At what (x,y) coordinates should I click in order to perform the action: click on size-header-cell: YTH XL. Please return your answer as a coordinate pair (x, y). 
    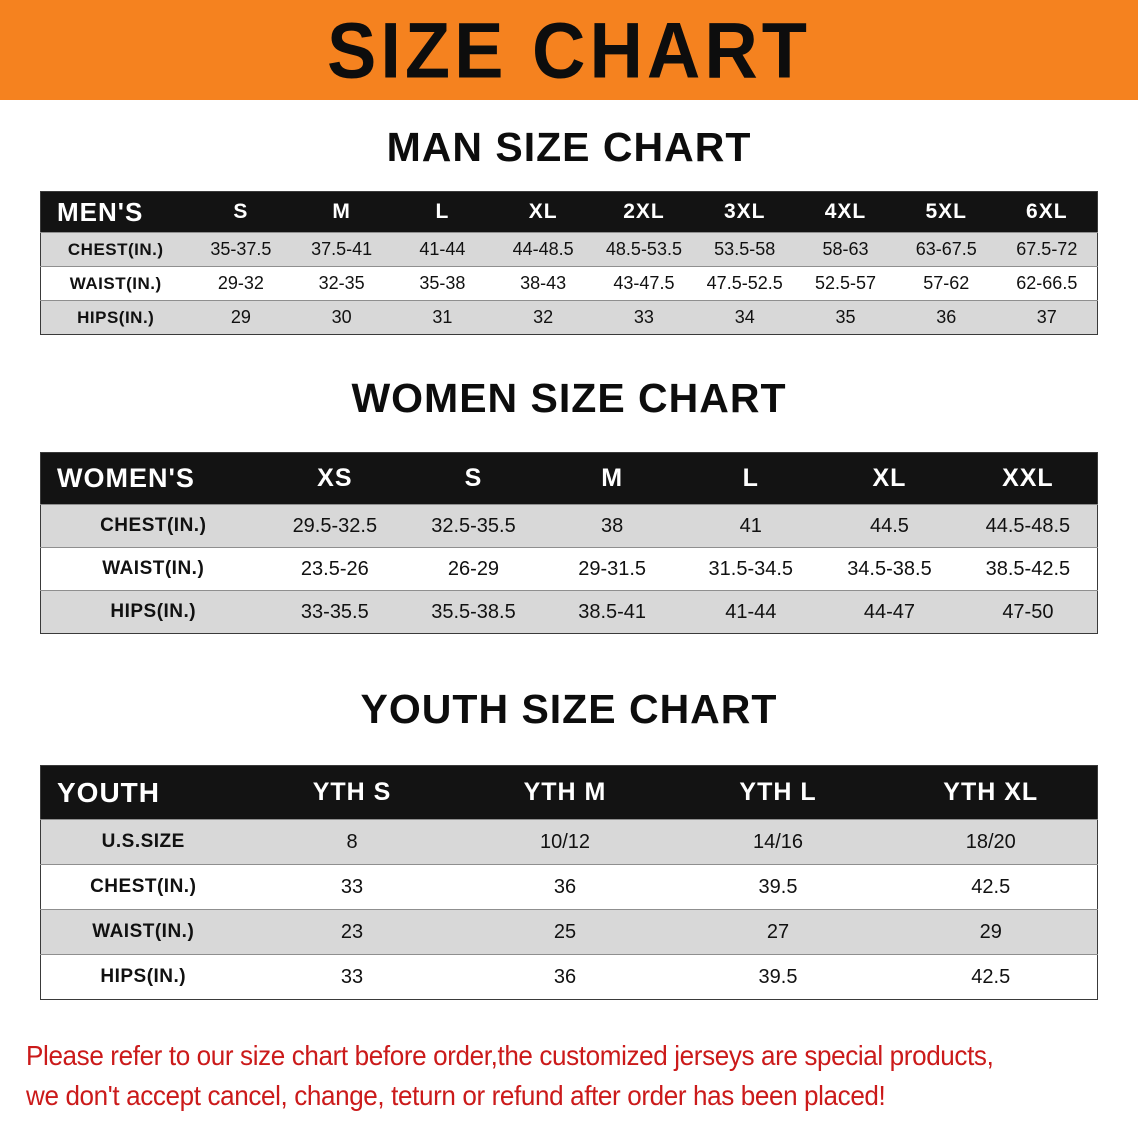
    Looking at the image, I should click on (991, 792).